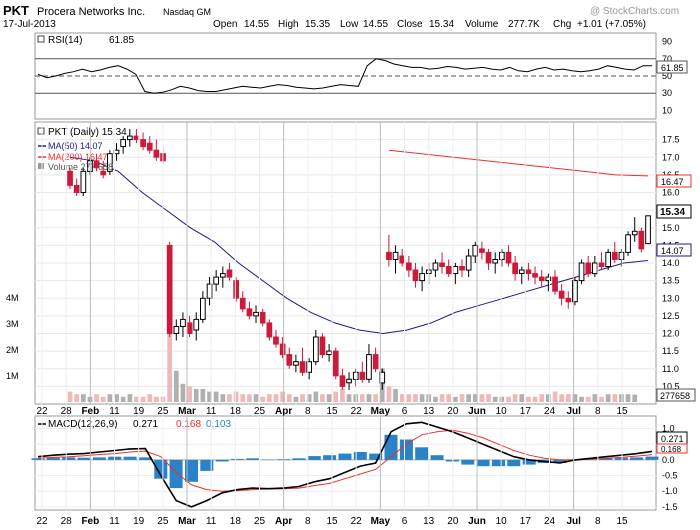 The image size is (700, 530). Describe the element at coordinates (12, 324) in the screenshot. I see `volume-tick-label: 3M` at that location.